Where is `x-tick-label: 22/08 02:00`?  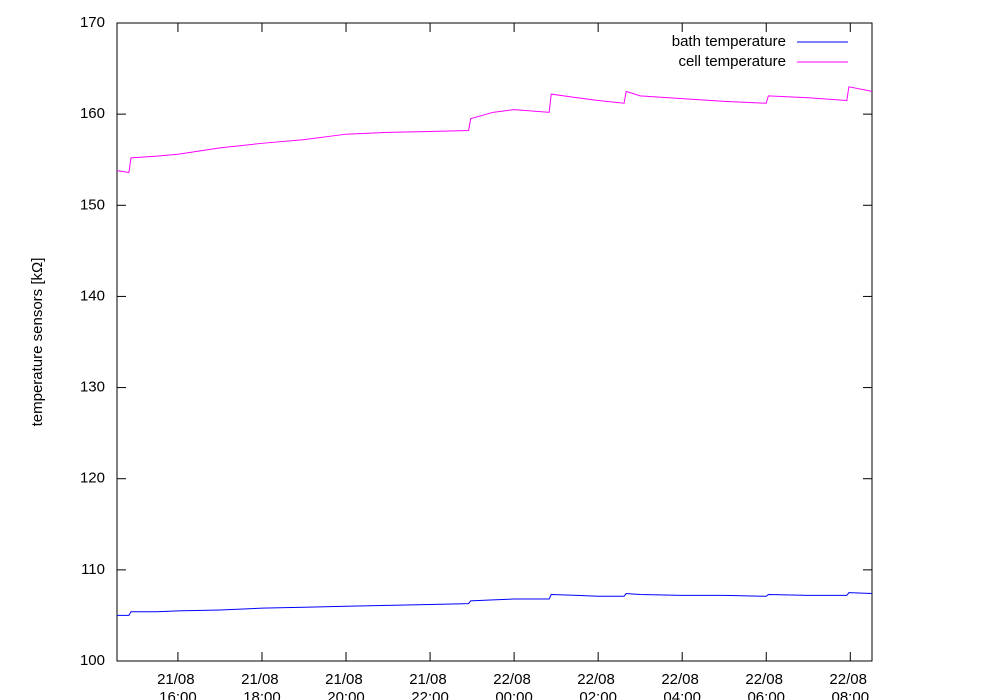
x-tick-label: 22/08 02:00 is located at coordinates (598, 685).